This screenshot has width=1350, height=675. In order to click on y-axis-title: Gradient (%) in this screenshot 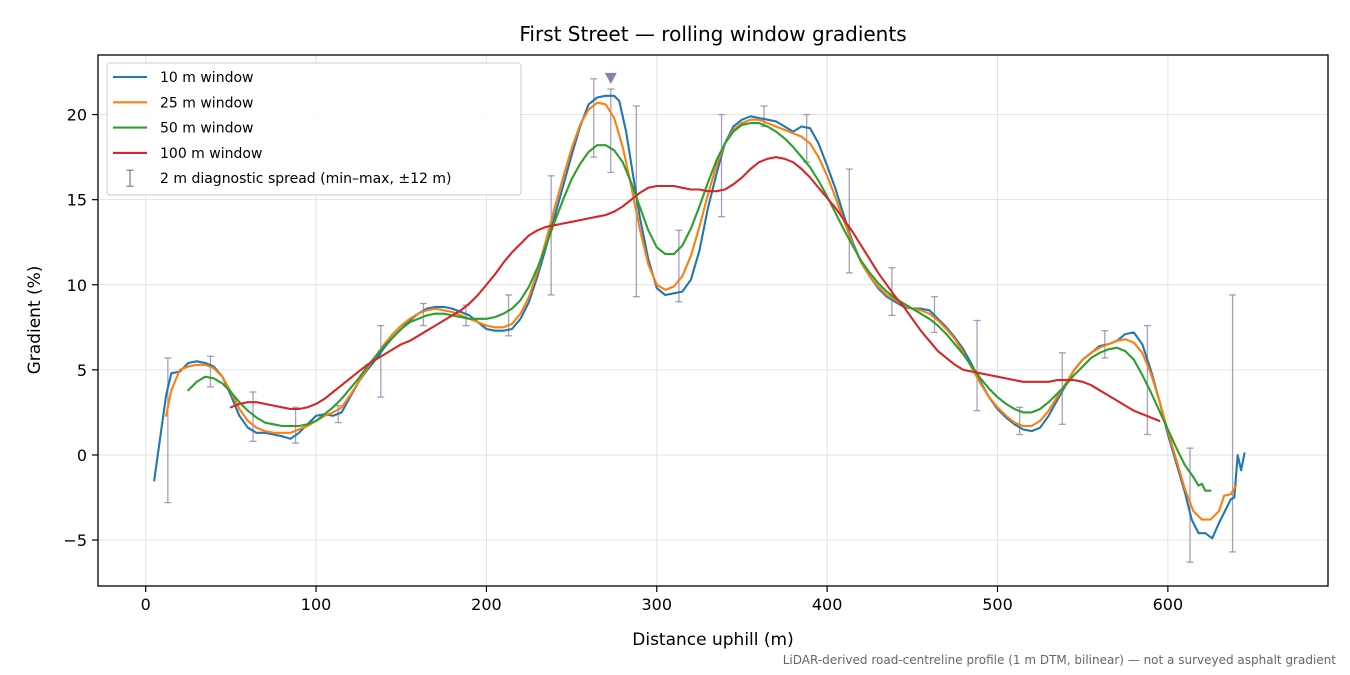, I will do `click(35, 320)`.